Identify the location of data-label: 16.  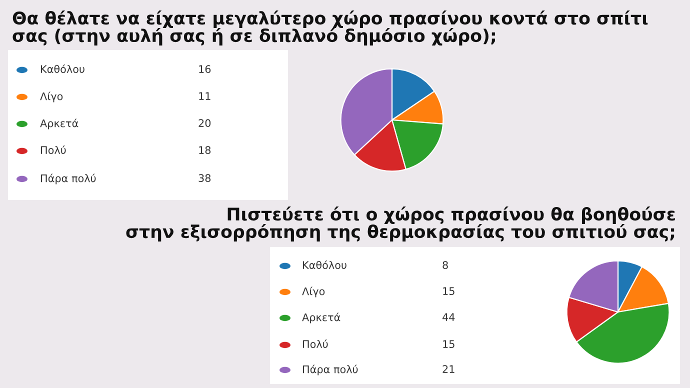
(205, 69).